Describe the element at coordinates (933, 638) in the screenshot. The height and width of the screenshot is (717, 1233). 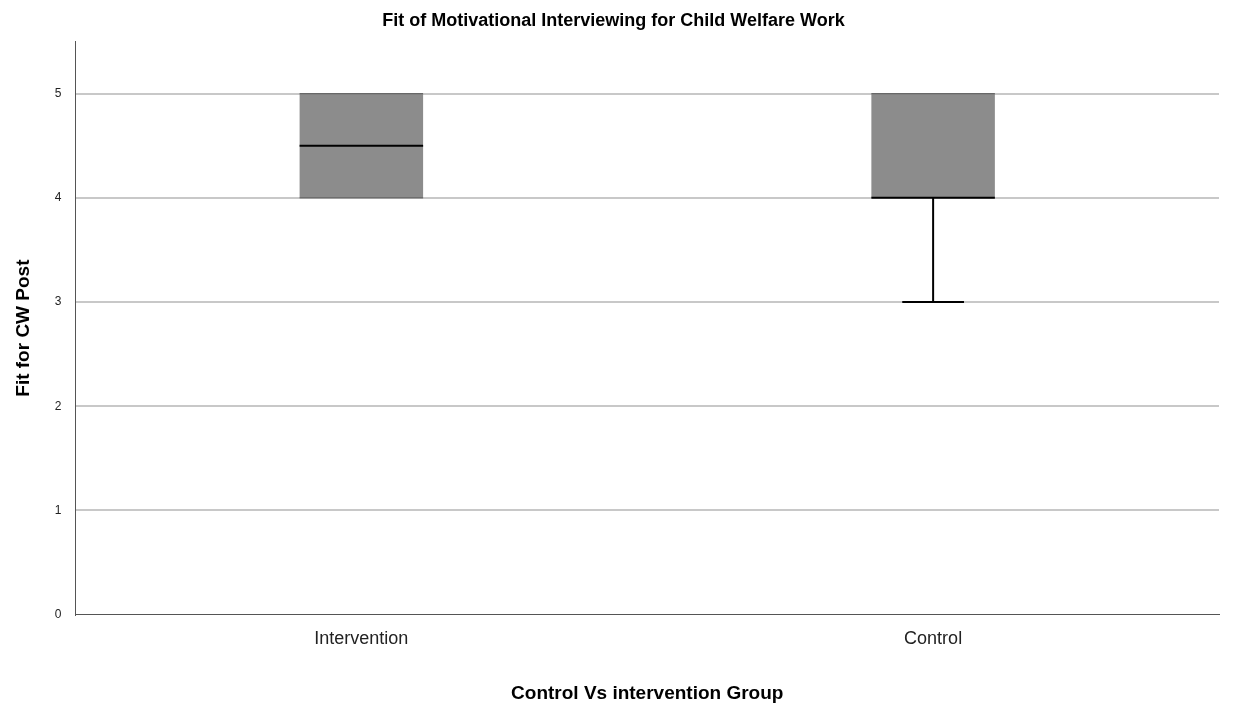
I see `x-tick-label: Control` at that location.